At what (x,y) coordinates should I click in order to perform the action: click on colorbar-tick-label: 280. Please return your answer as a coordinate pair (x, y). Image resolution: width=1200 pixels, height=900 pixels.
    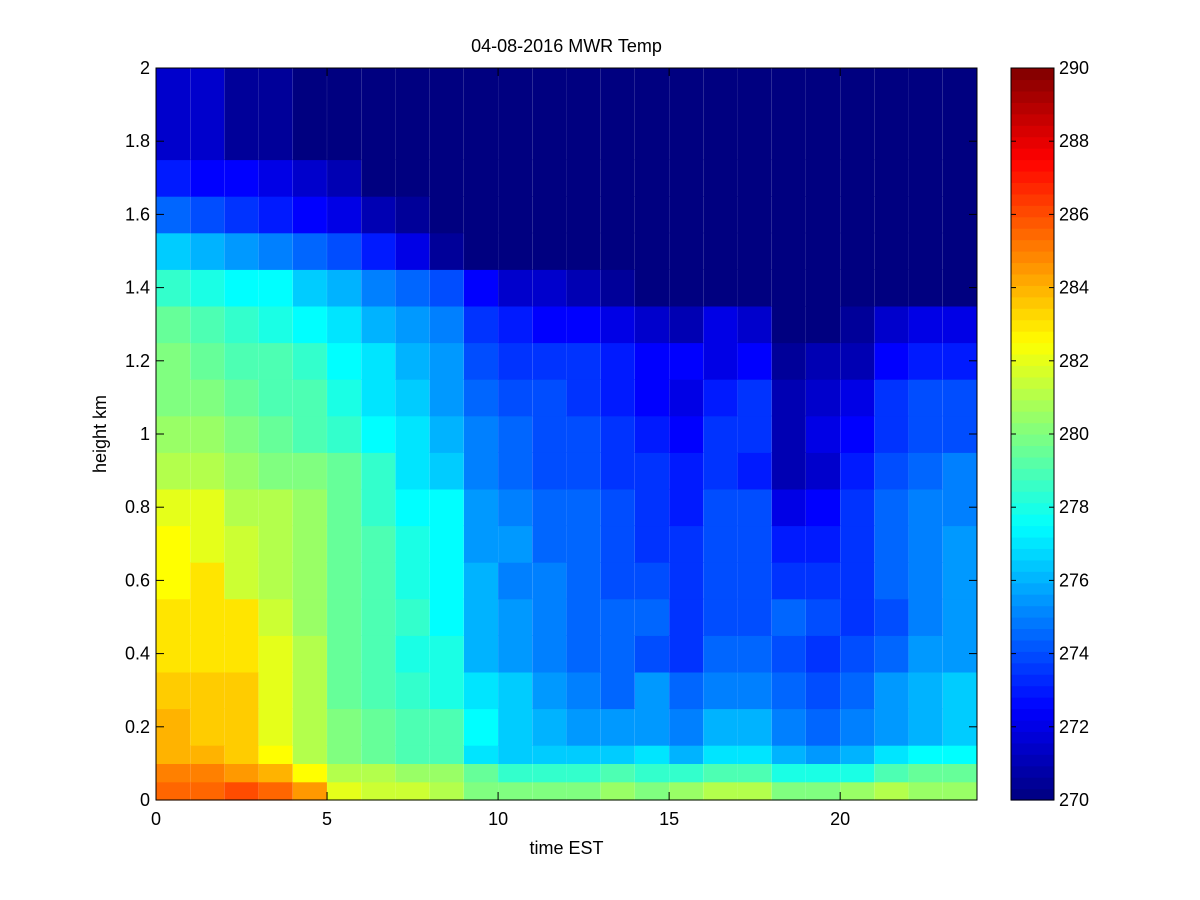
    Looking at the image, I should click on (1074, 434).